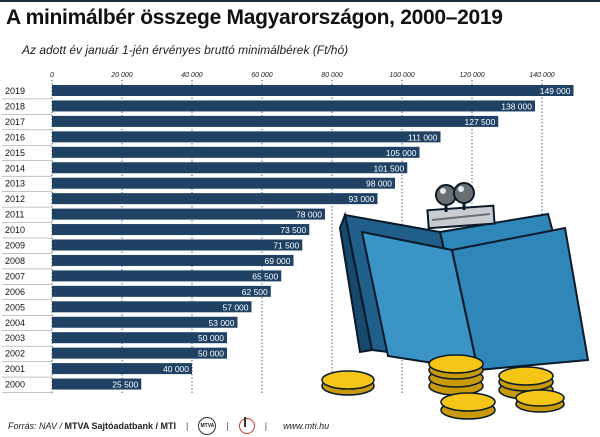 The height and width of the screenshot is (437, 600). Describe the element at coordinates (362, 199) in the screenshot. I see `value-label: 93 000` at that location.